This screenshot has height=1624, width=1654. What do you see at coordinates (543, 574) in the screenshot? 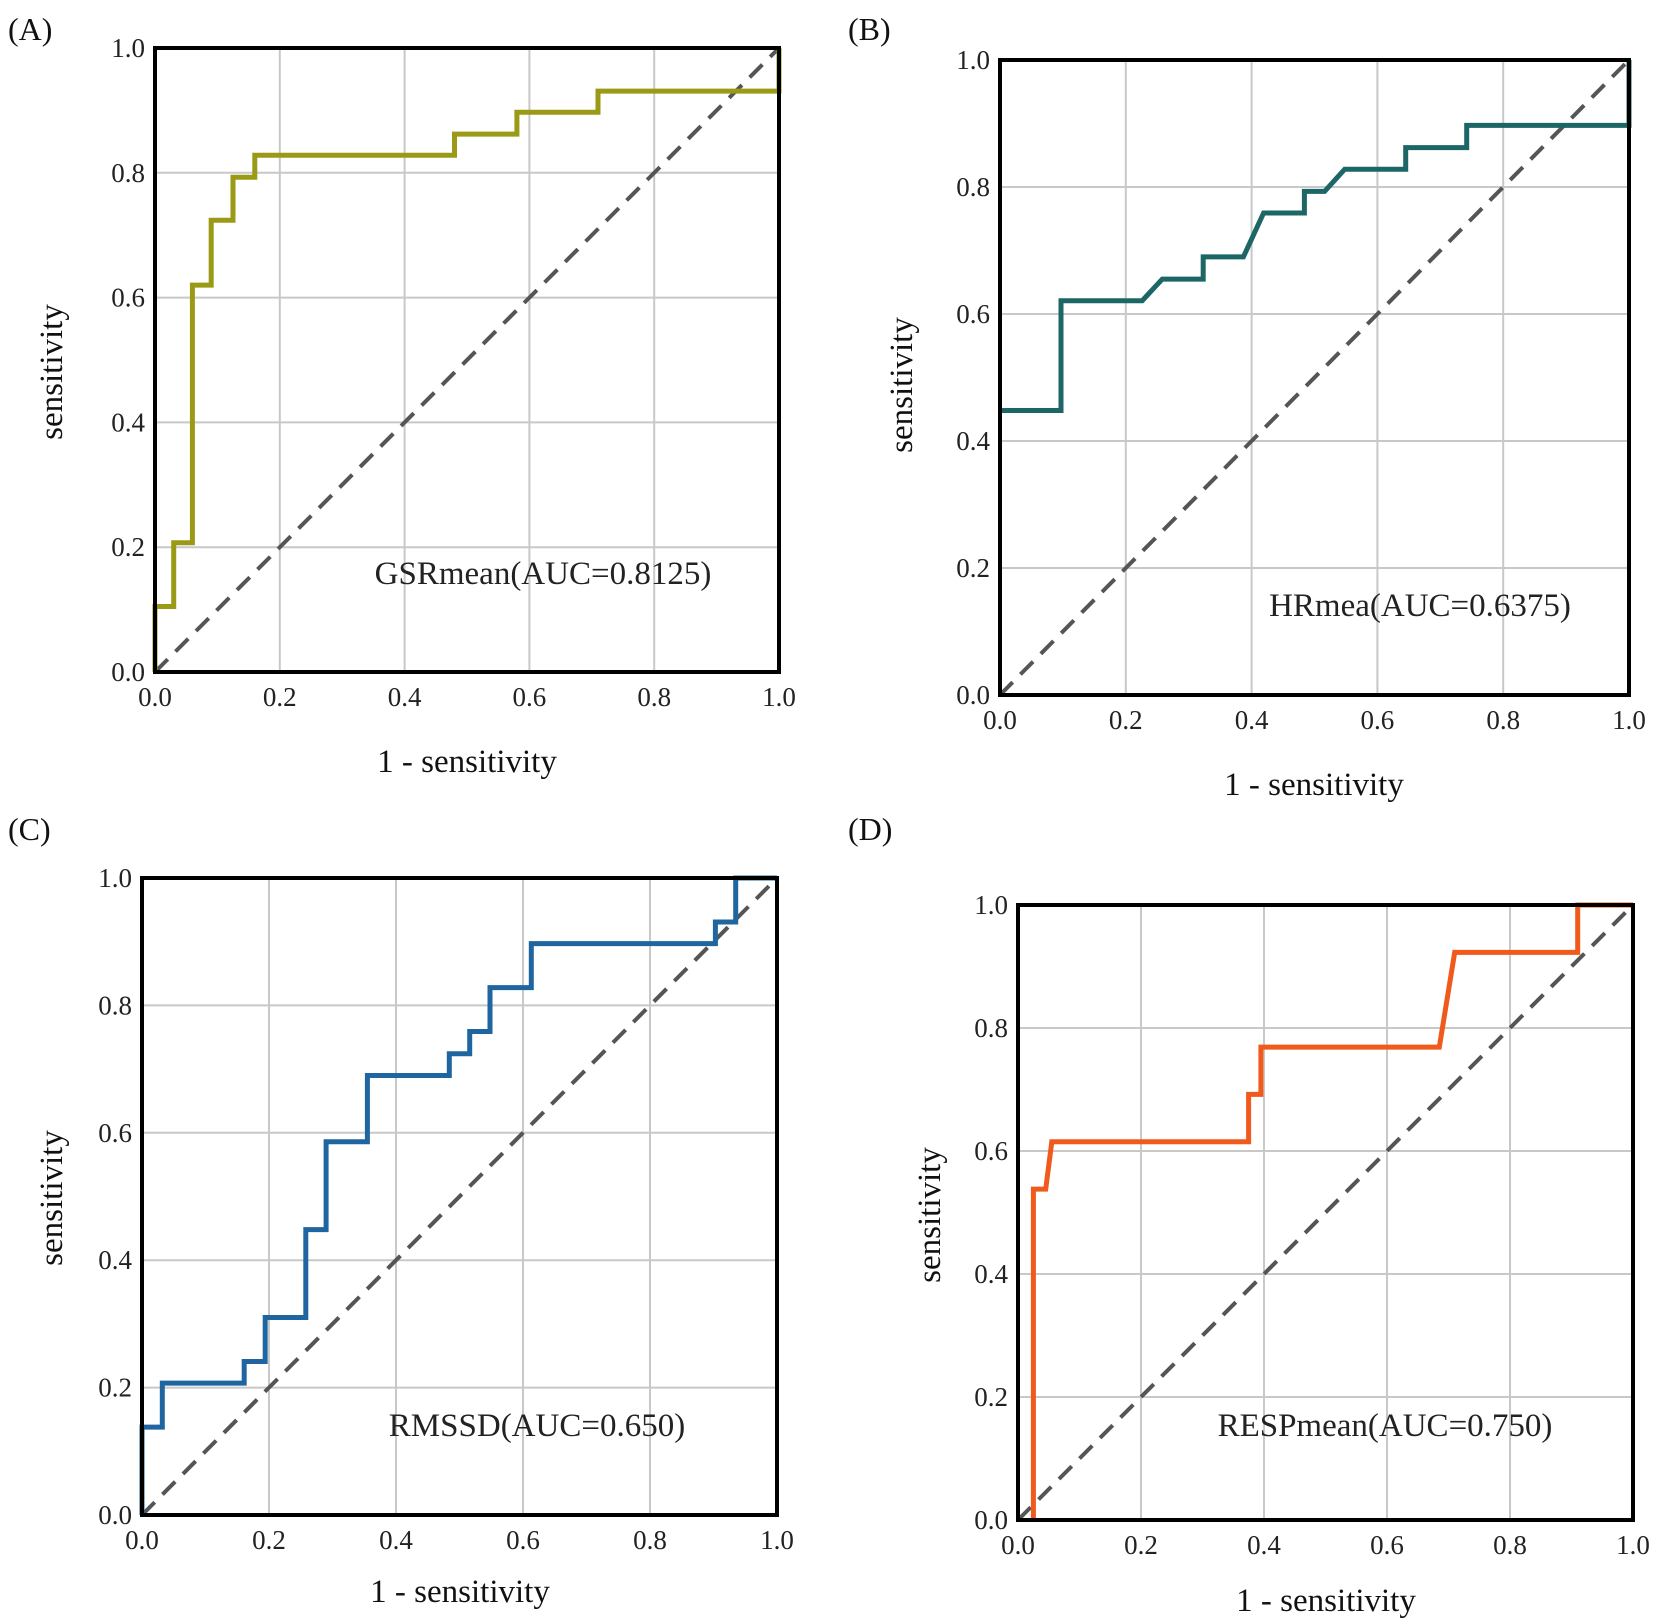
I see `auc-annotation: GSRmean(AUC=0.8125)` at bounding box center [543, 574].